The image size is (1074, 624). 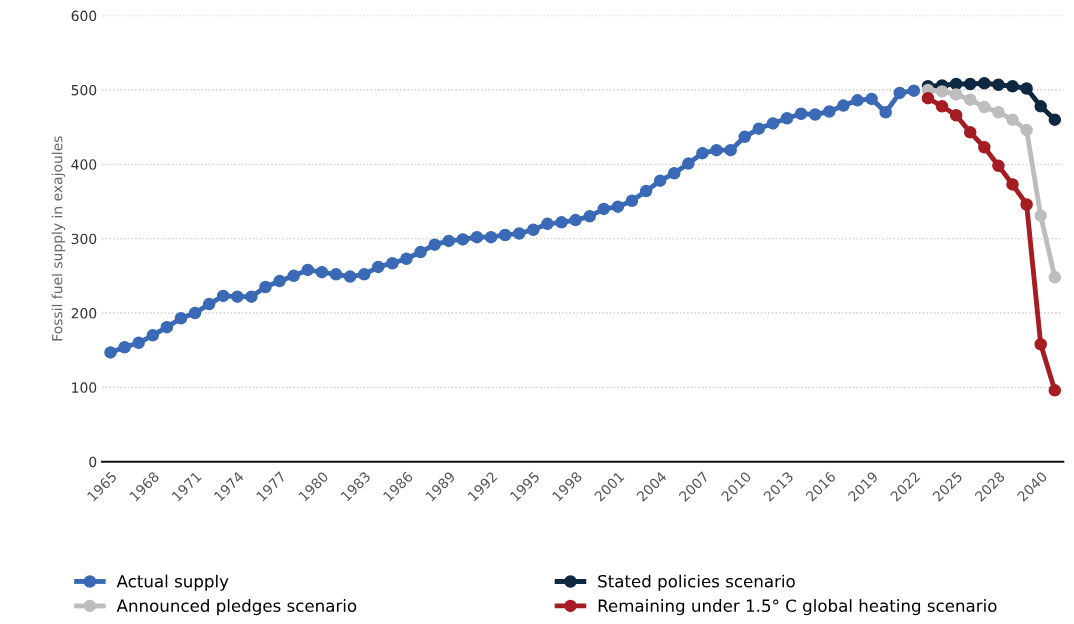 I want to click on y-tick-label: 300, so click(x=84, y=239).